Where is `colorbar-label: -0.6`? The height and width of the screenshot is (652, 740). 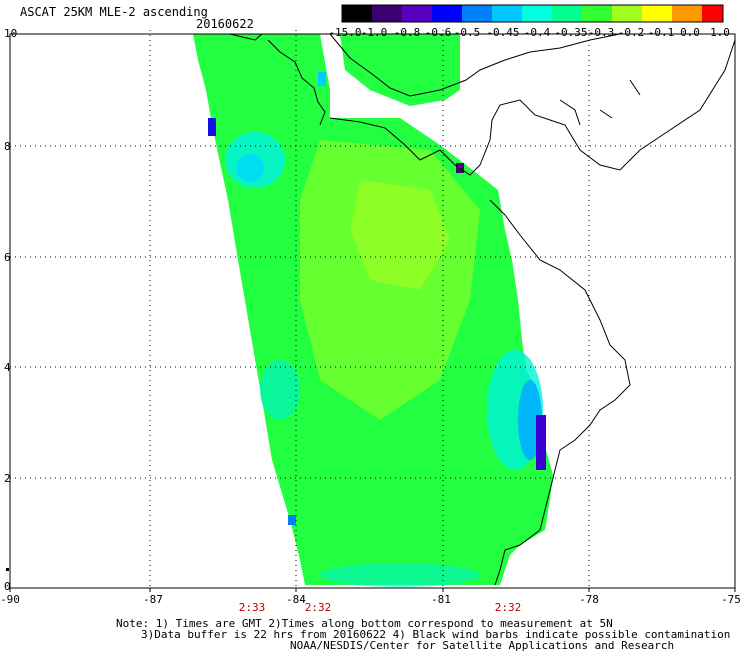 colorbar-label: -0.6 is located at coordinates (438, 32).